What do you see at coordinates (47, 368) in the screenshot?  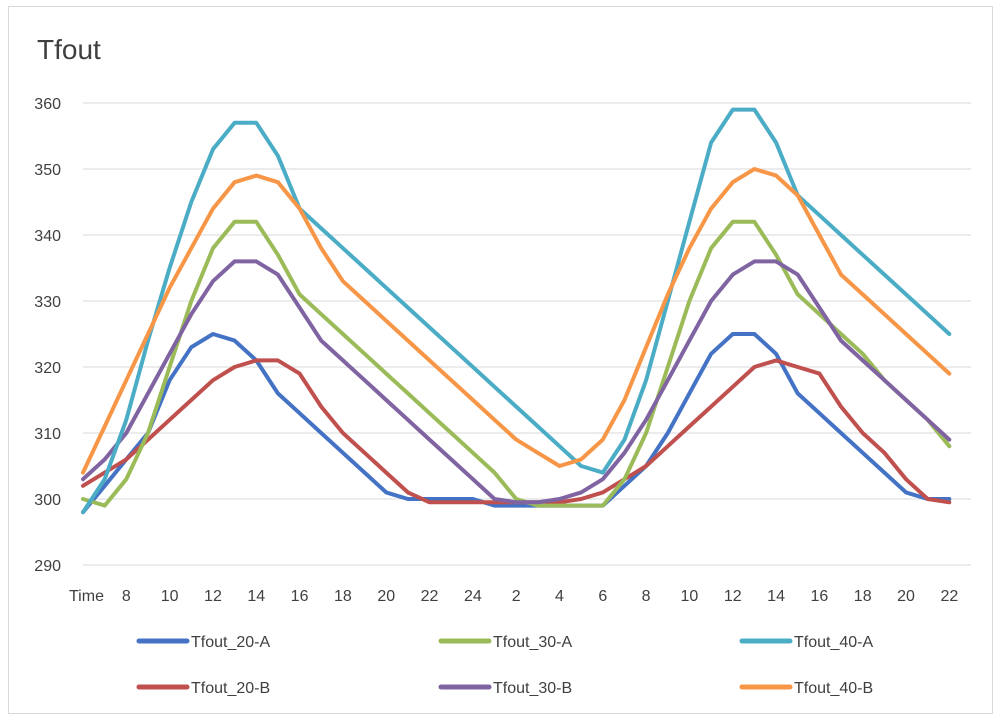 I see `y-tick-label: 320` at bounding box center [47, 368].